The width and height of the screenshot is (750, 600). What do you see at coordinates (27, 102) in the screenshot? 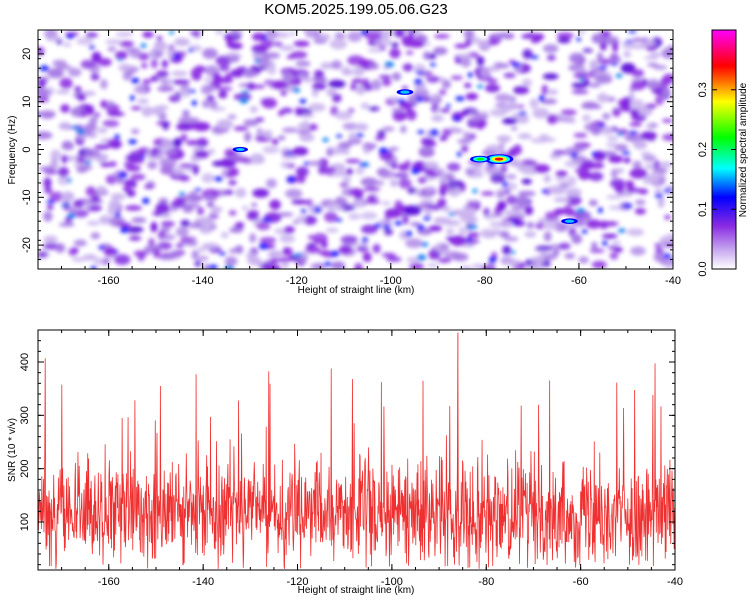
I see `y-tick-label: 10` at bounding box center [27, 102].